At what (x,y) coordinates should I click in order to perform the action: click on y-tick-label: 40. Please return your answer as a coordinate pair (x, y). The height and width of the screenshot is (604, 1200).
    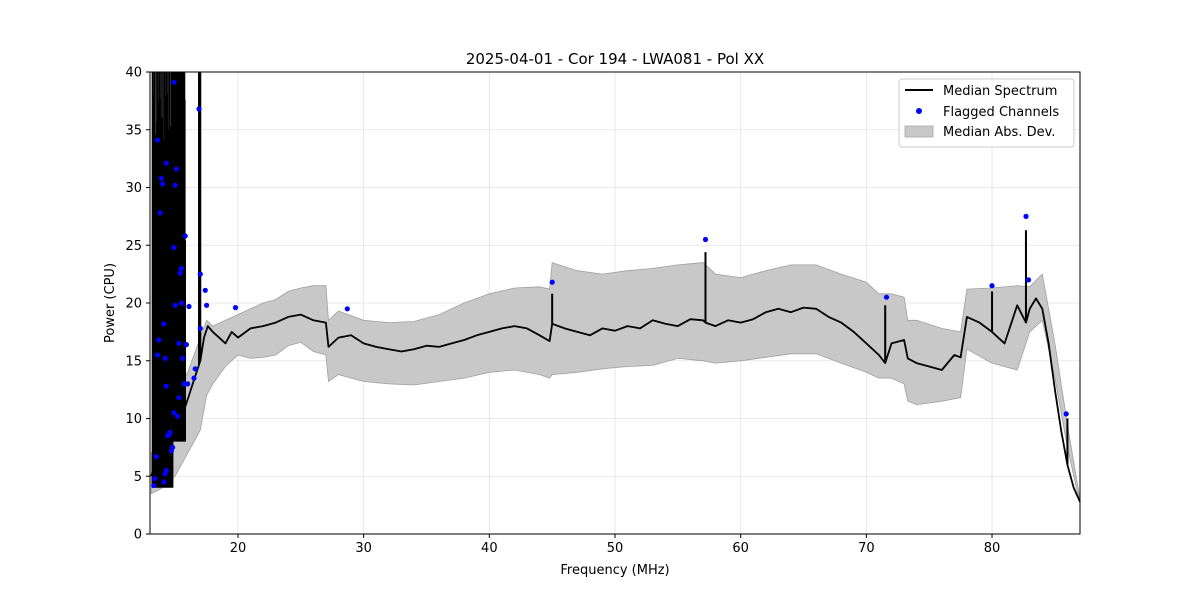
    Looking at the image, I should click on (133, 73).